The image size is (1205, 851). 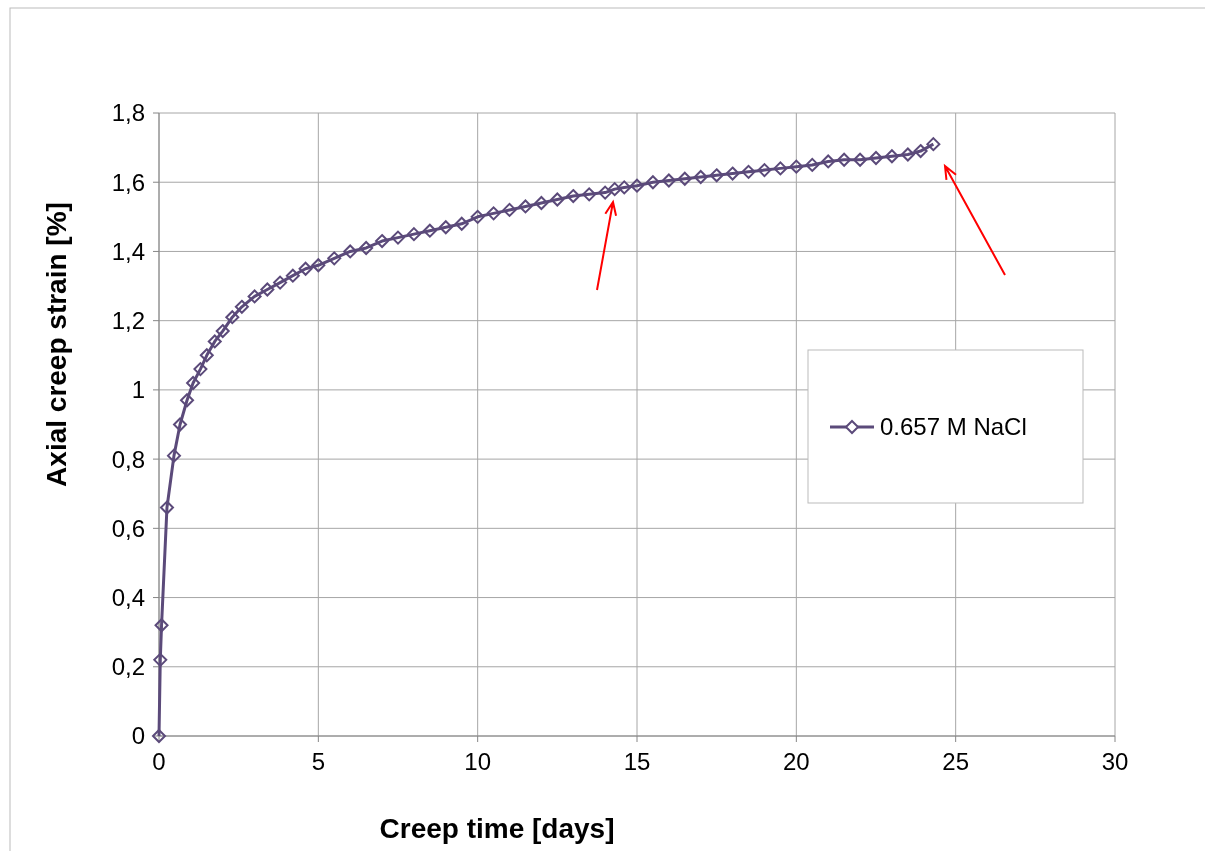 What do you see at coordinates (159, 761) in the screenshot?
I see `x-tick-label: 0` at bounding box center [159, 761].